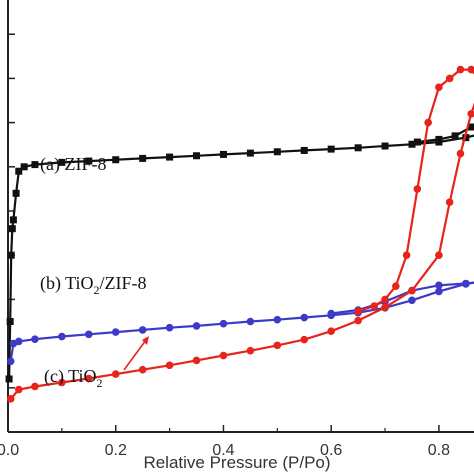  What do you see at coordinates (135, 355) in the screenshot?
I see `annotation-tio2-arrow` at bounding box center [135, 355].